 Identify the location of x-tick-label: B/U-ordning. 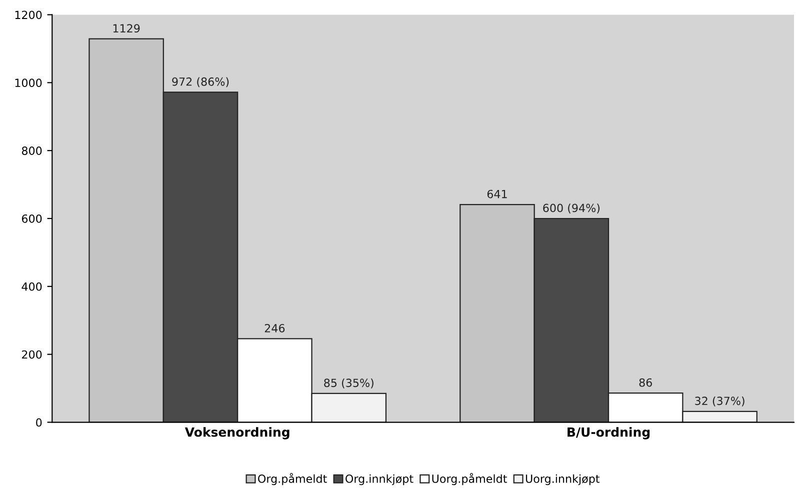
(609, 433).